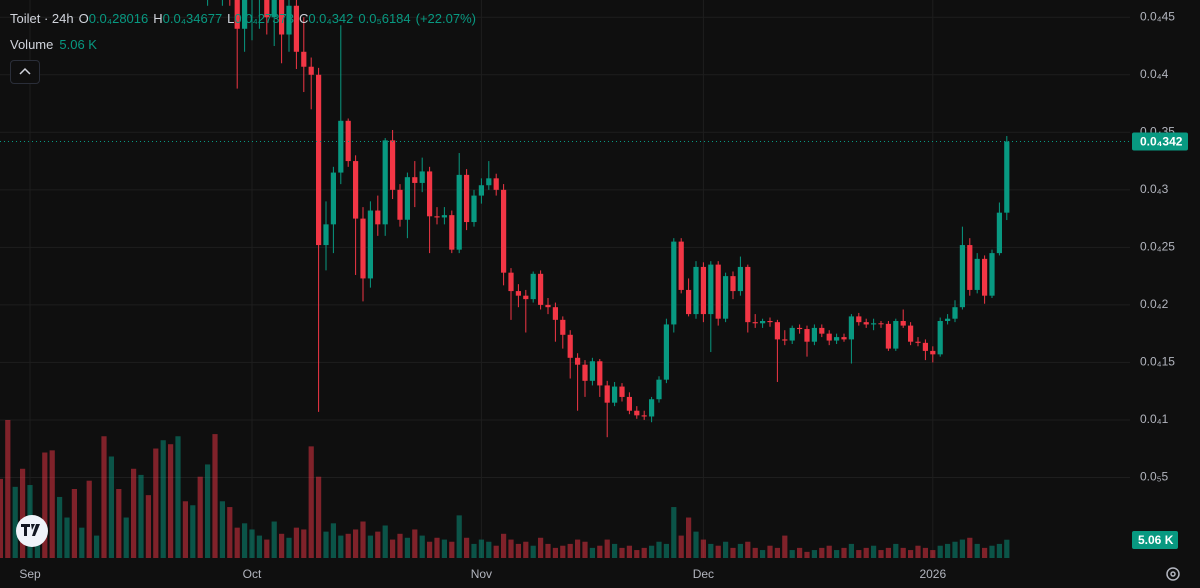  I want to click on y-tick-label: 0.0₄2, so click(1154, 304).